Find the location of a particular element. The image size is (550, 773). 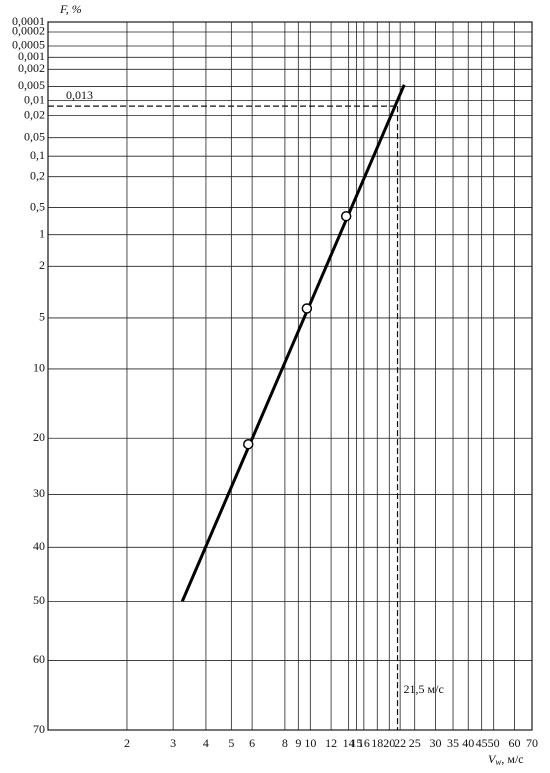

reference-label: 21,5 м/с is located at coordinates (424, 689).